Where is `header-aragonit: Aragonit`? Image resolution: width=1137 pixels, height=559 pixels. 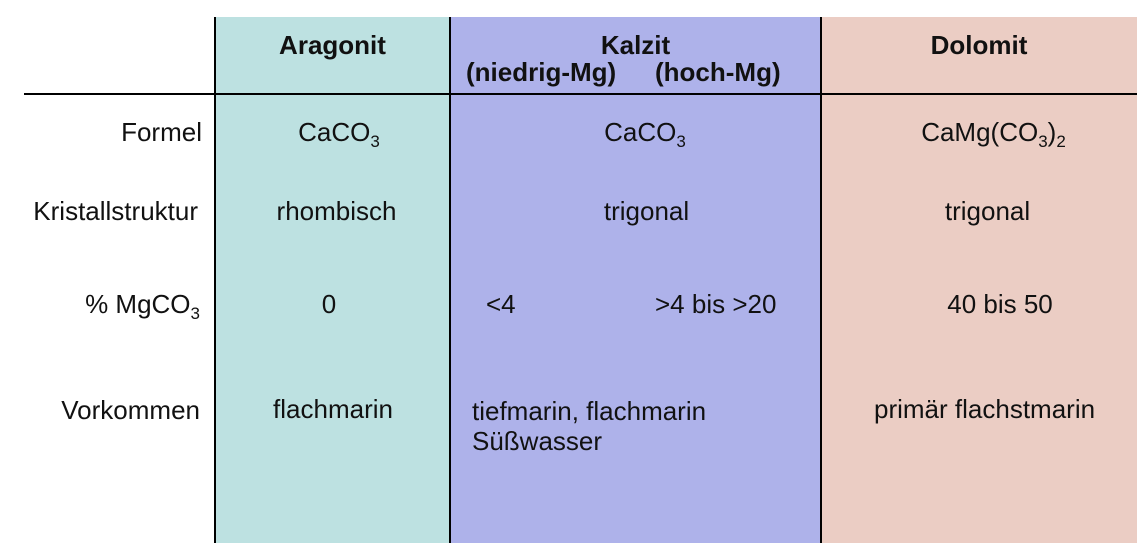 header-aragonit: Aragonit is located at coordinates (332, 45).